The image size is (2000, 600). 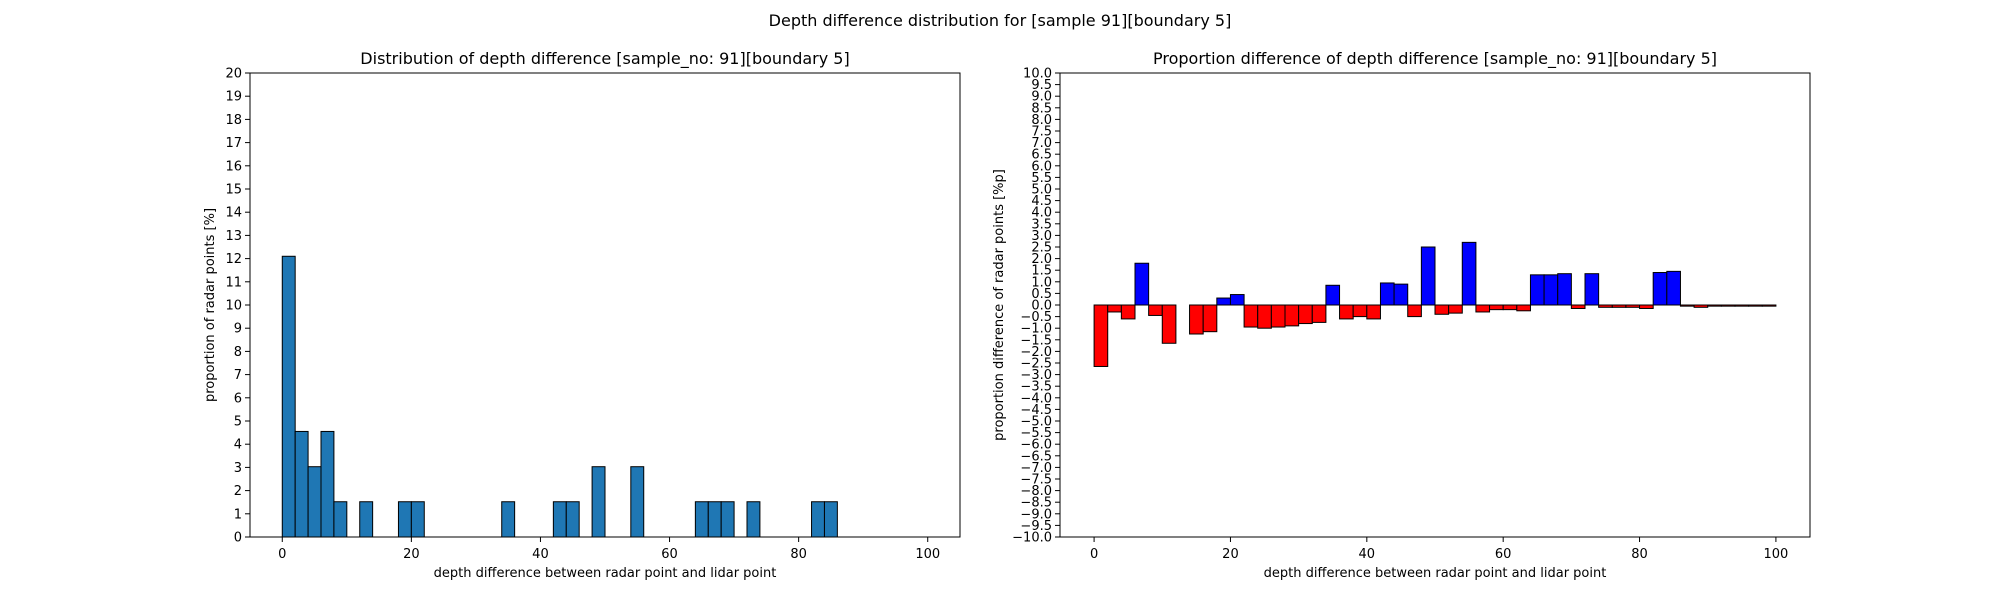 I want to click on y-tick-label: 16, so click(x=233, y=166).